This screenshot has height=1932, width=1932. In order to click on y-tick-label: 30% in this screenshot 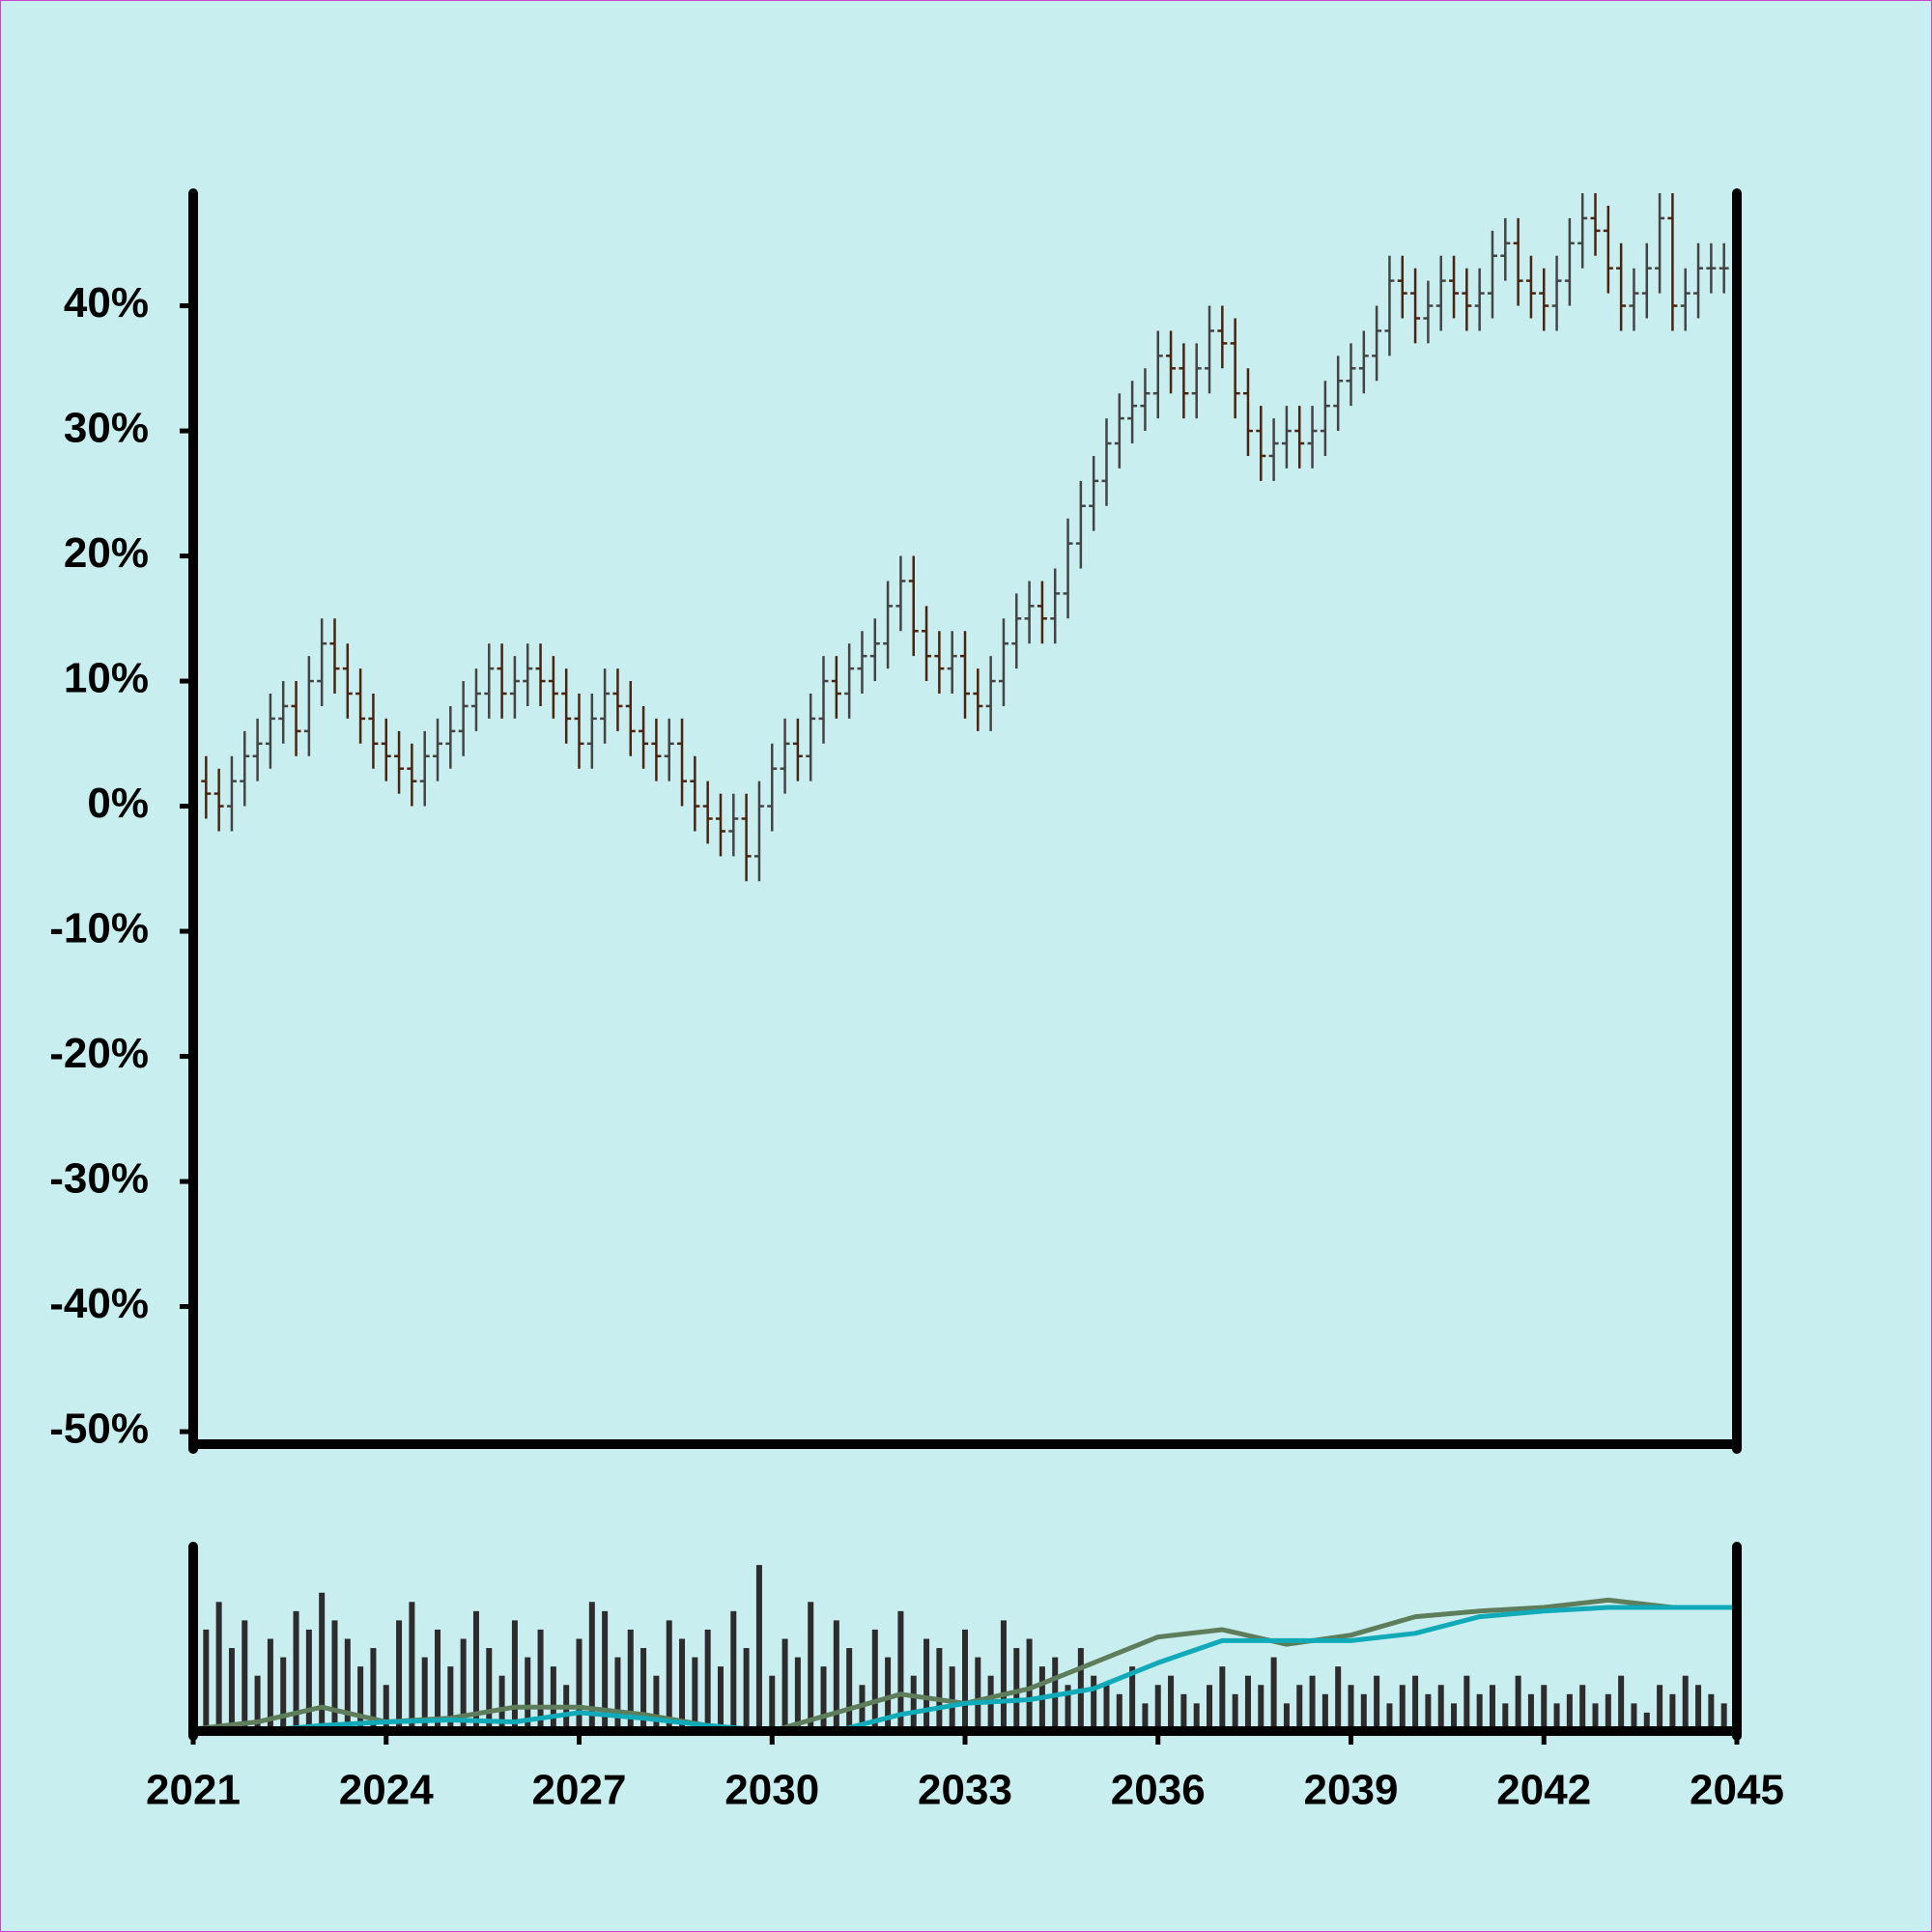, I will do `click(106, 428)`.